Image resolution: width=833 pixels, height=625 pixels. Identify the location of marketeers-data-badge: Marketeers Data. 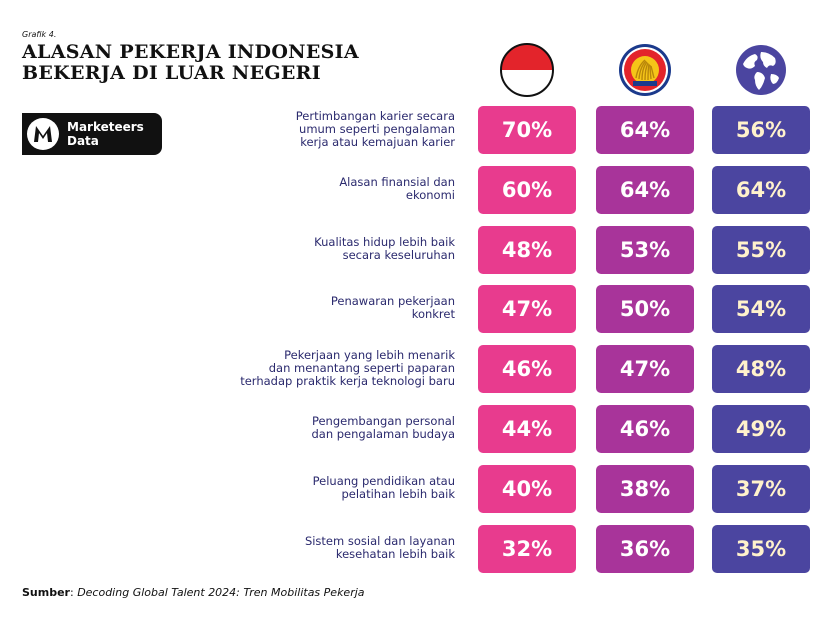
(92, 134).